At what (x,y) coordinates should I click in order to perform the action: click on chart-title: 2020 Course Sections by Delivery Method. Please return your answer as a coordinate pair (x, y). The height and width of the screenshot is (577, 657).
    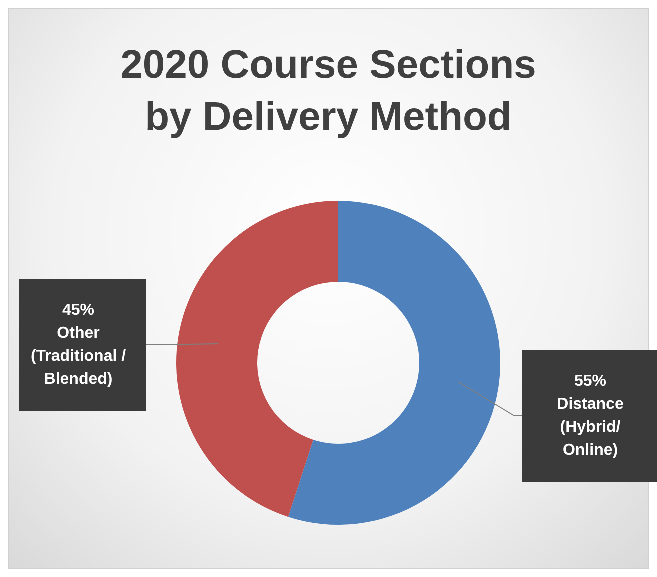
    Looking at the image, I should click on (329, 91).